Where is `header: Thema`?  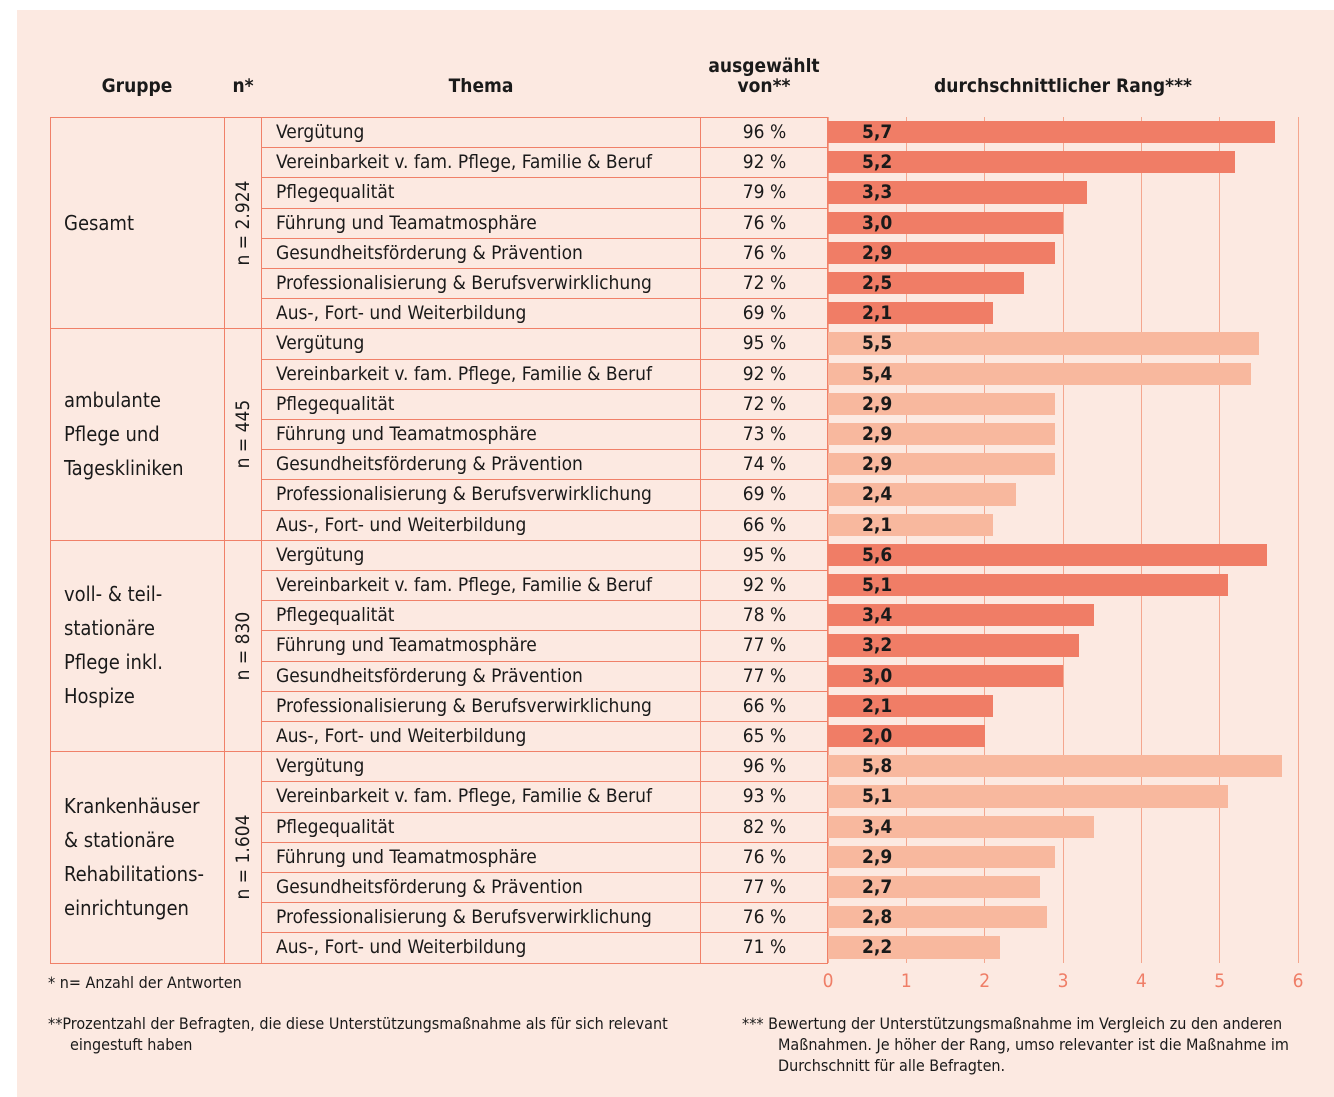 header: Thema is located at coordinates (481, 86).